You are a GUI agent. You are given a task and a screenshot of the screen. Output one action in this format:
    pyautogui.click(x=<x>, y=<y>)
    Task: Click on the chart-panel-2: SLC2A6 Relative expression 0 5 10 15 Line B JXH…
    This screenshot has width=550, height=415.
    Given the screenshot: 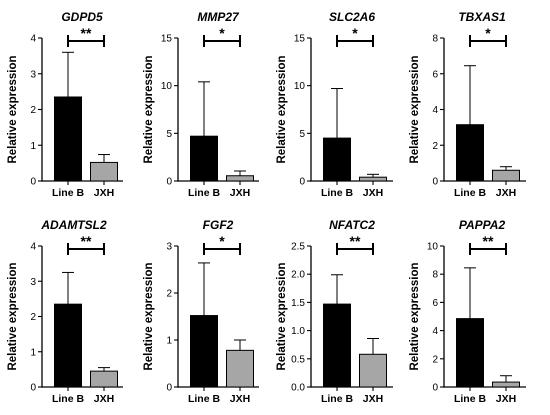 What is the action you would take?
    pyautogui.click(x=334, y=104)
    